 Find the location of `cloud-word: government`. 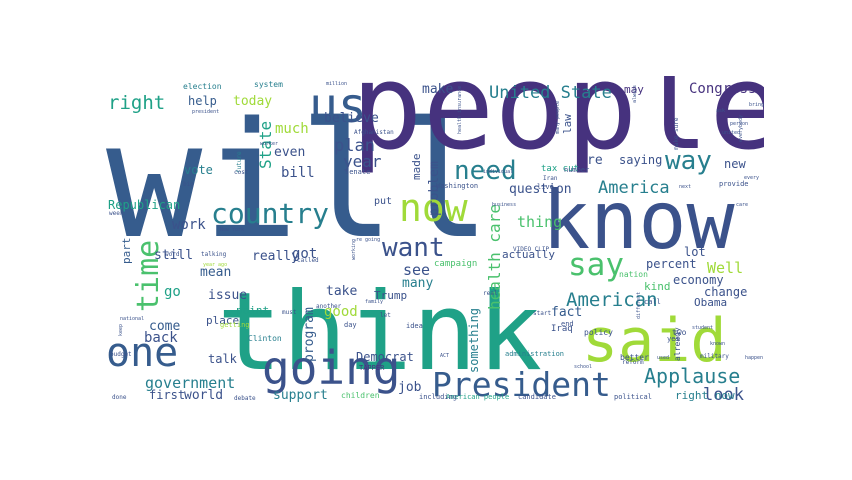

cloud-word: government is located at coordinates (190, 383).